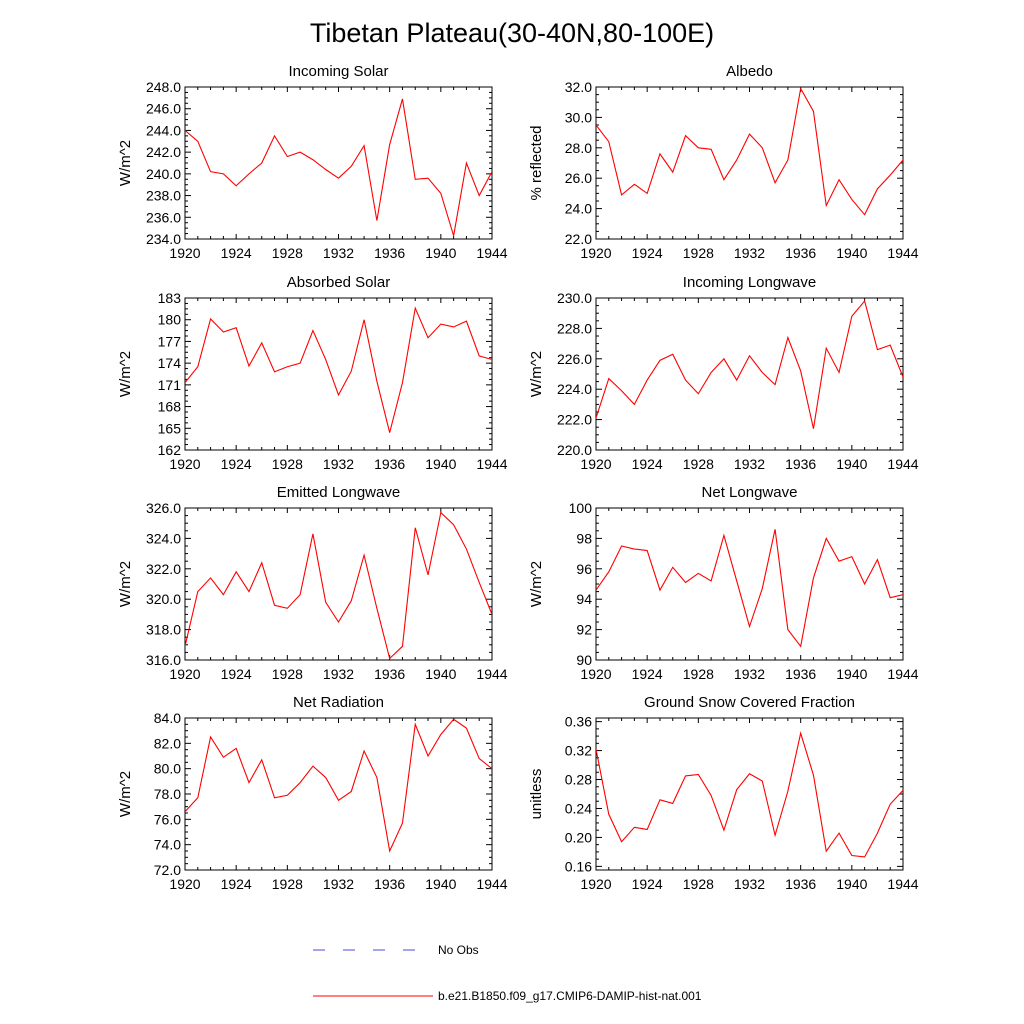  I want to click on series-line-net-longwave, so click(749, 588).